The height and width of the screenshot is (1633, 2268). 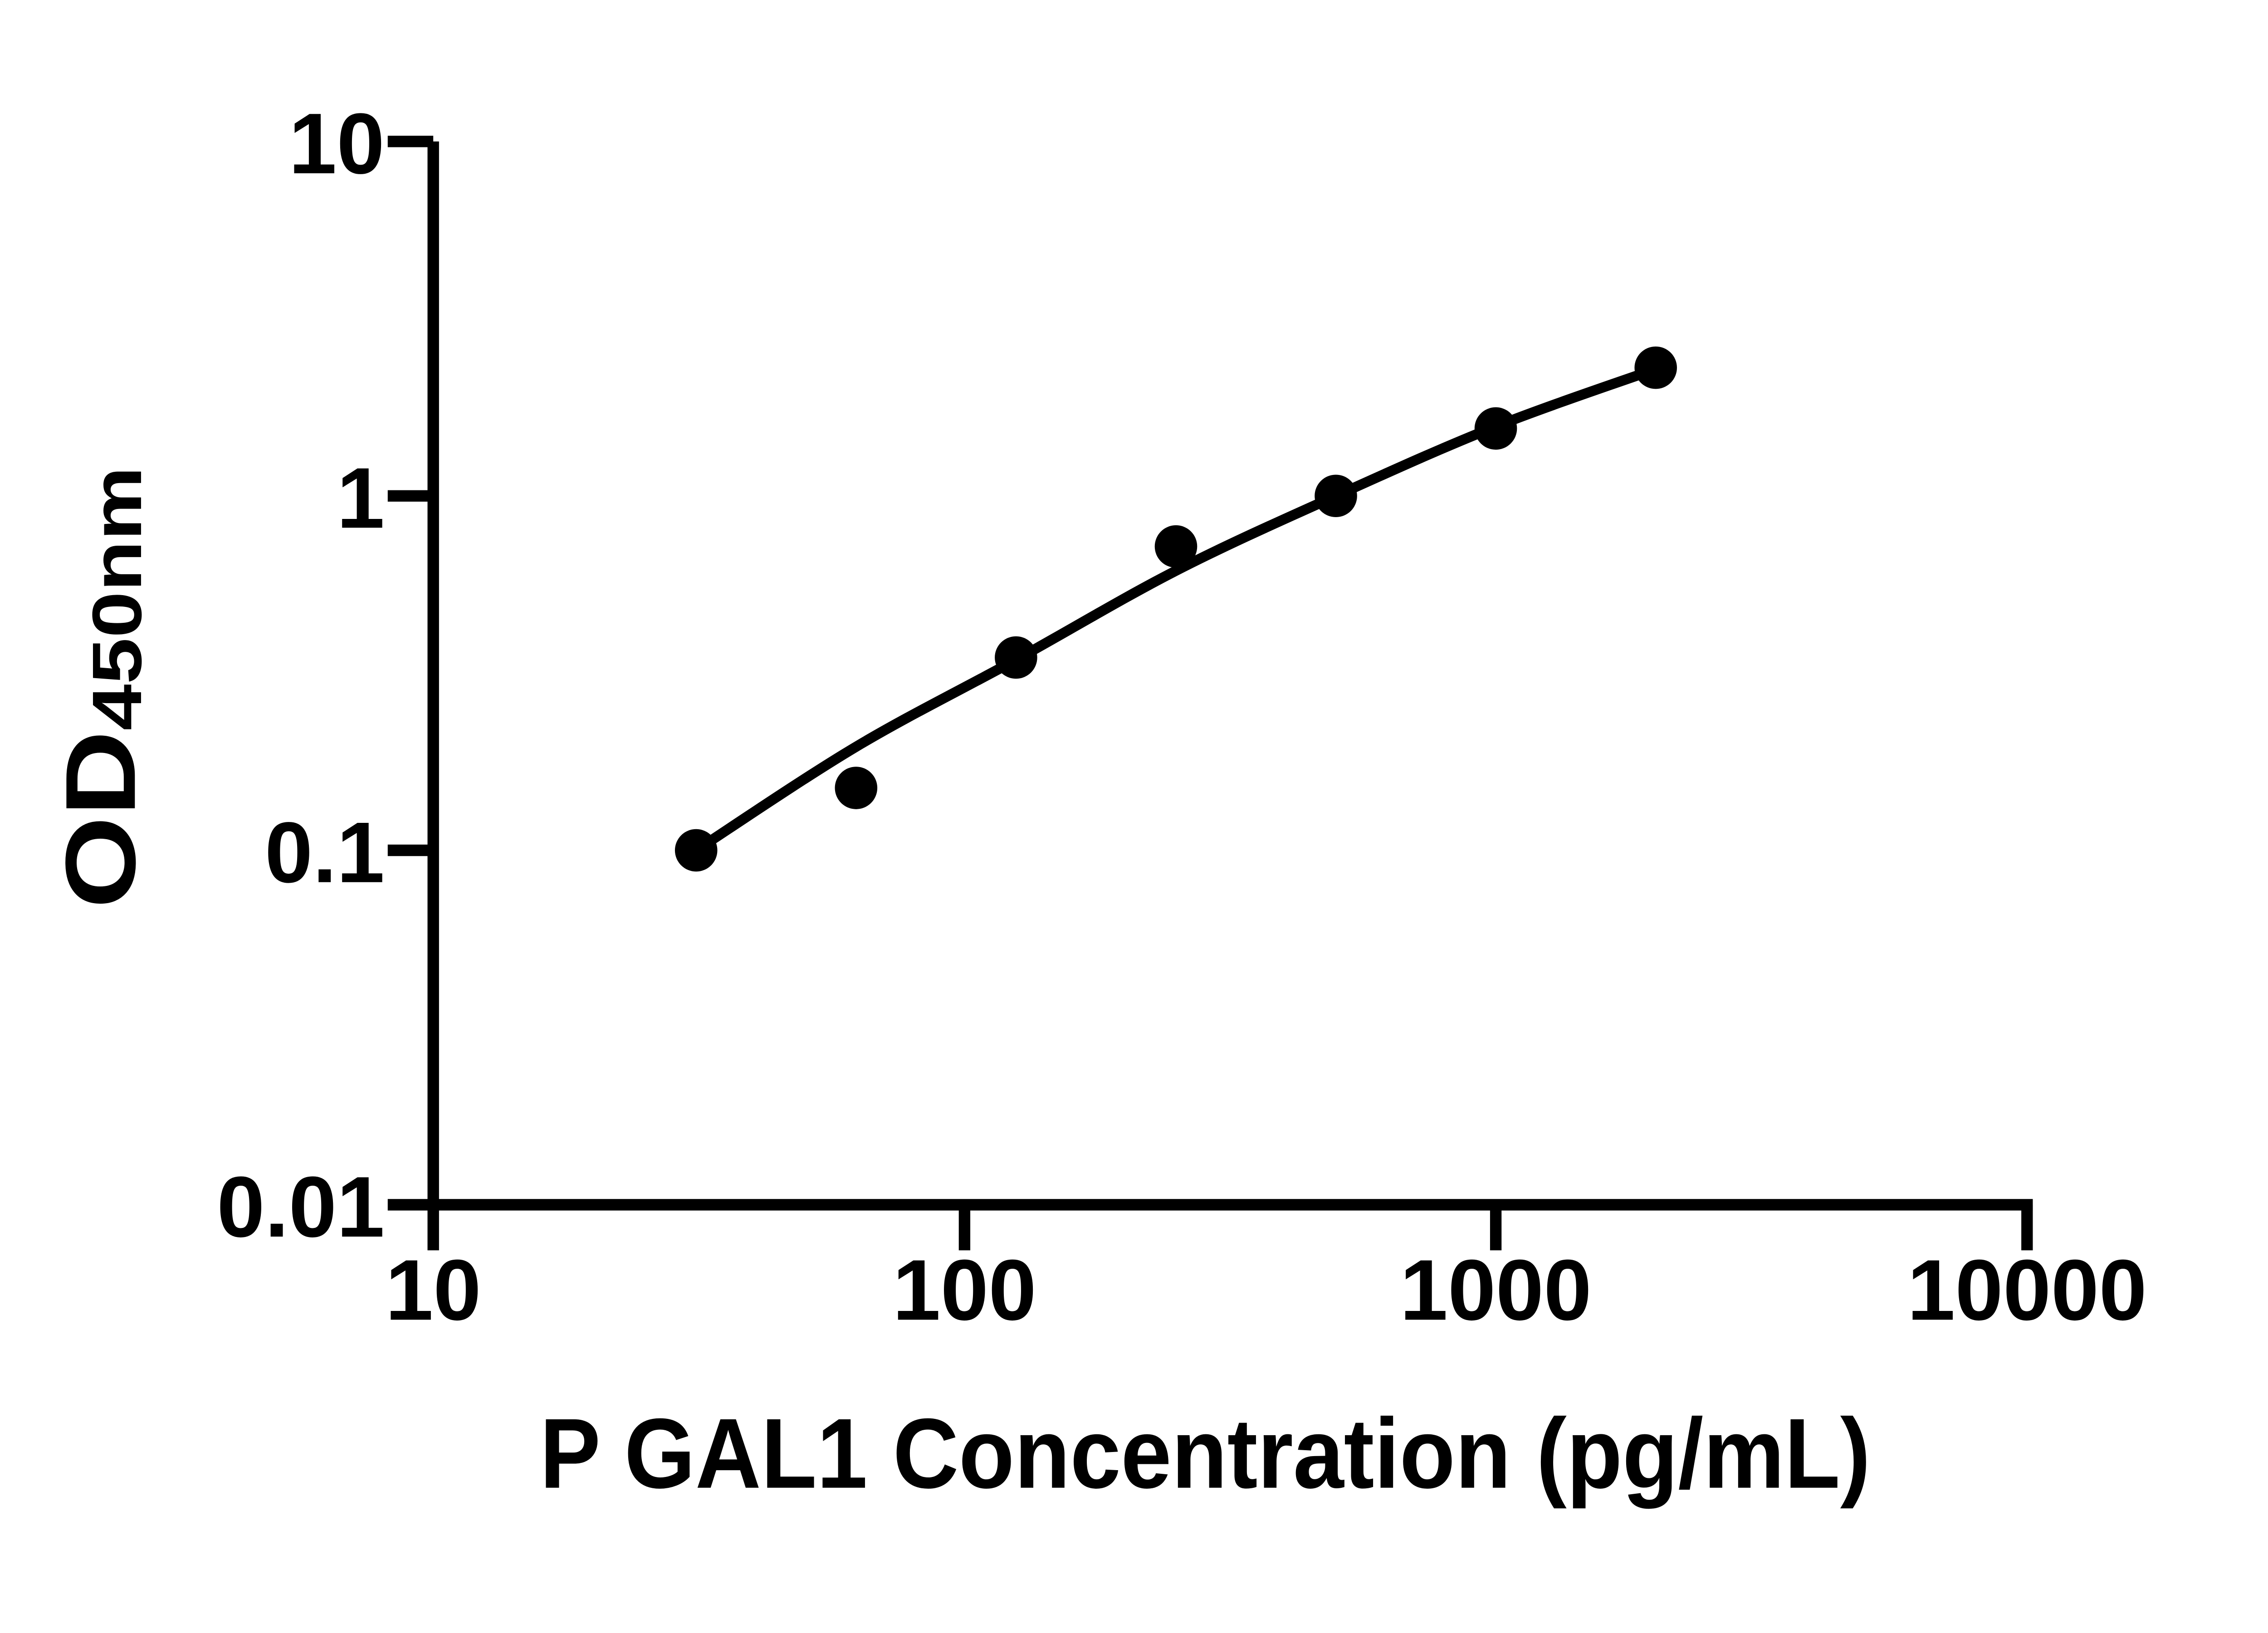 I want to click on y-tick-label: 1, so click(x=361, y=498).